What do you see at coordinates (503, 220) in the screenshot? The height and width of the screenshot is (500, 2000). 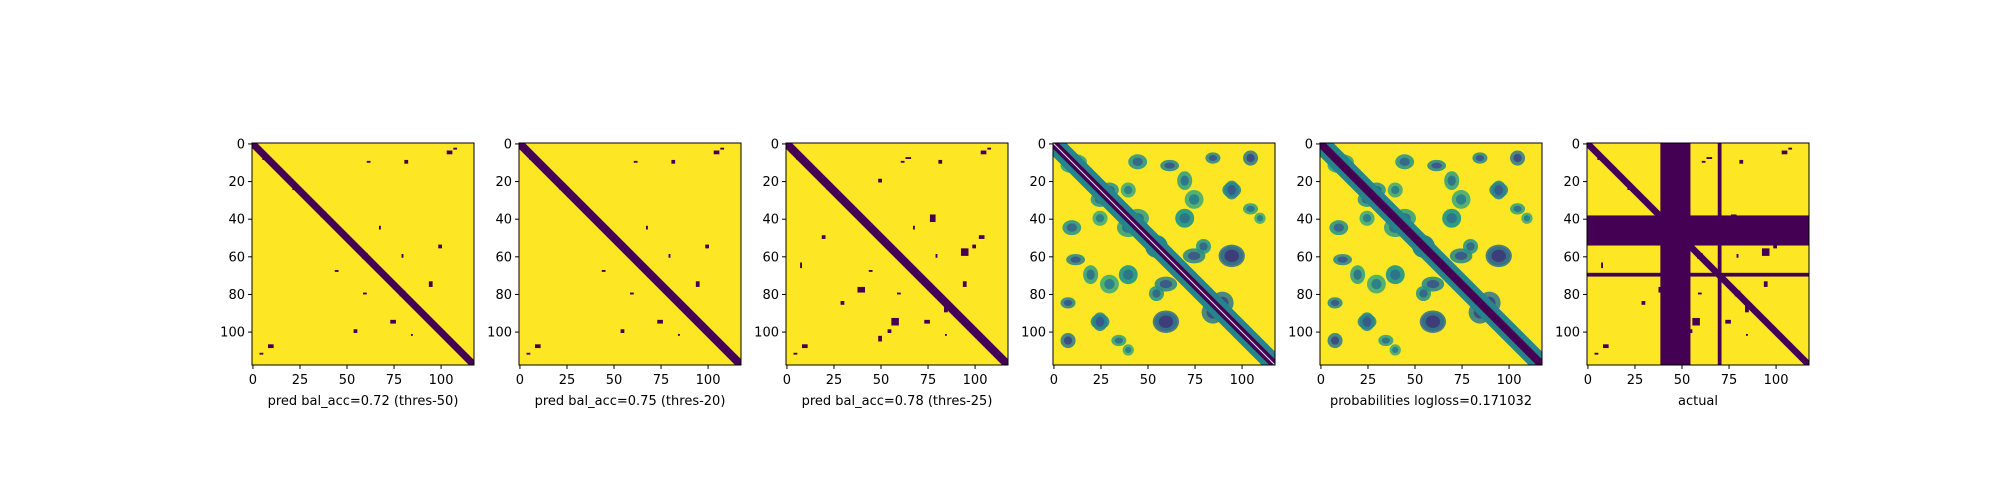 I see `y-tick-label: 40` at bounding box center [503, 220].